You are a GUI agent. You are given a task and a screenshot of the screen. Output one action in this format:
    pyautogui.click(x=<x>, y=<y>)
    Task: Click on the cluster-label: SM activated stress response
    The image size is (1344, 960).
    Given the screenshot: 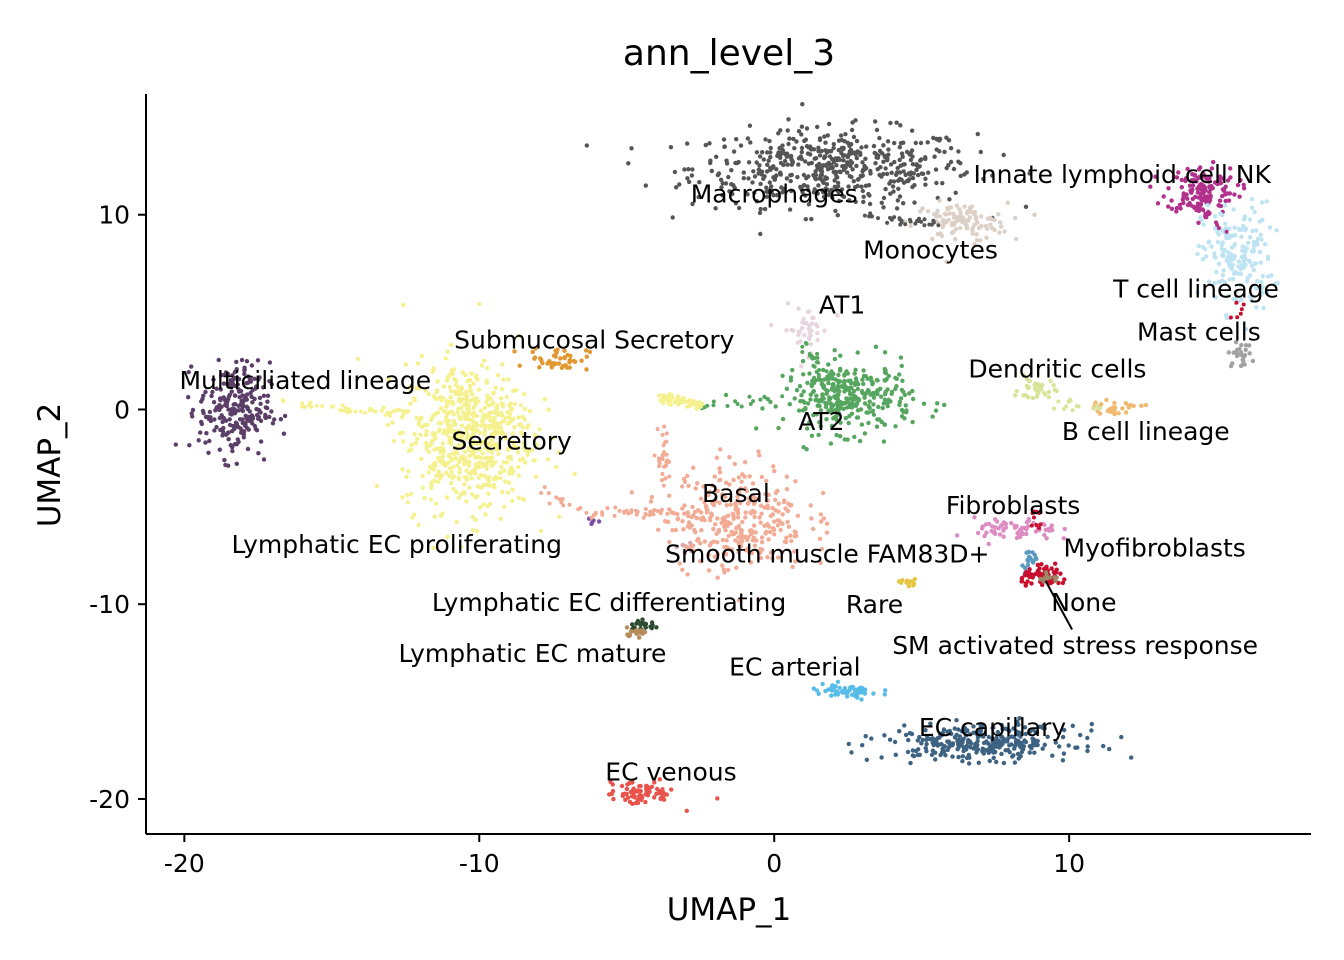 What is the action you would take?
    pyautogui.click(x=1075, y=645)
    